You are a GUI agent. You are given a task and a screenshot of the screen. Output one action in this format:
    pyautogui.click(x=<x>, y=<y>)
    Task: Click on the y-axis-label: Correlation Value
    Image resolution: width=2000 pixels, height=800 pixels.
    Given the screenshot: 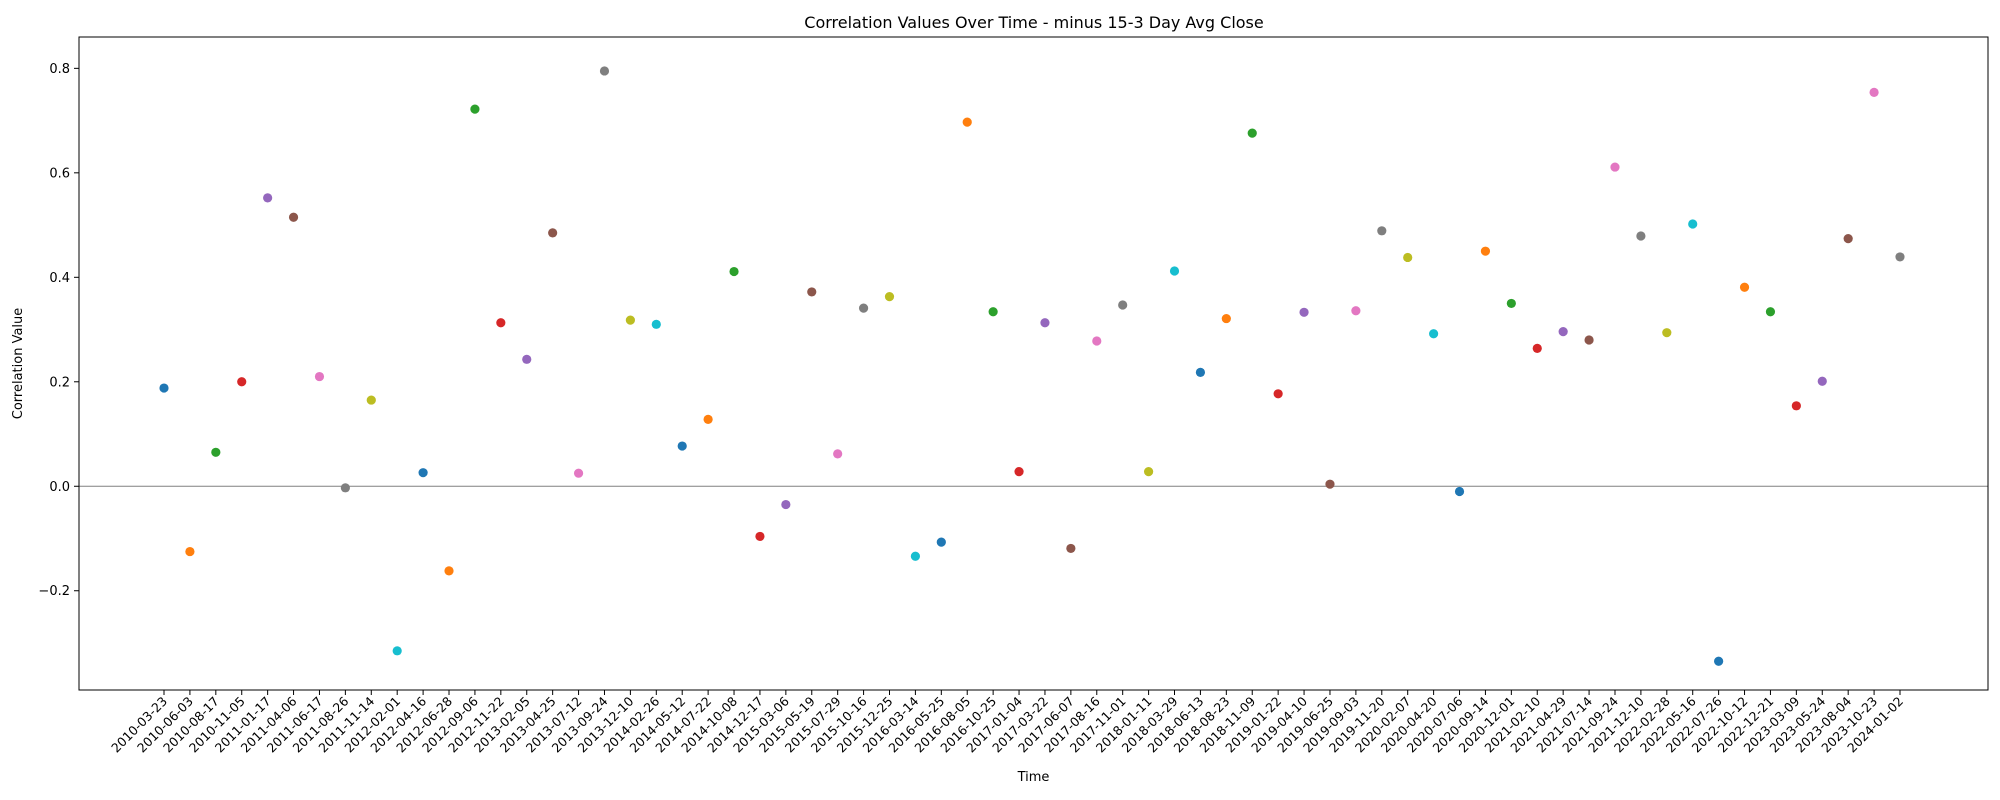 What is the action you would take?
    pyautogui.click(x=18, y=364)
    